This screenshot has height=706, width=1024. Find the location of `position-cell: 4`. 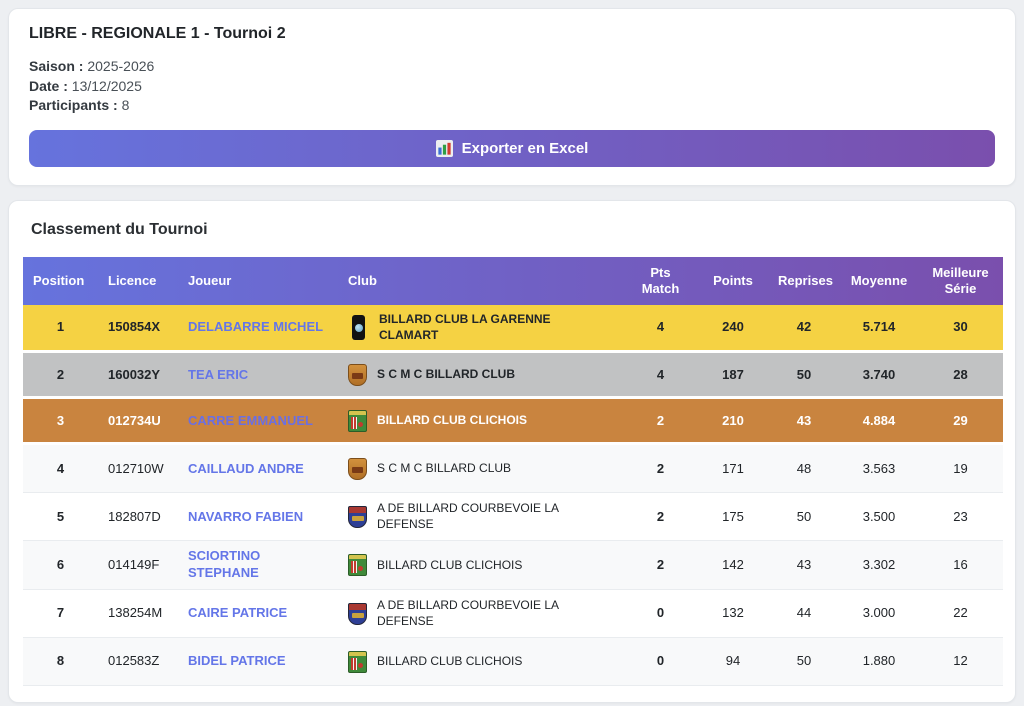

position-cell: 4 is located at coordinates (60, 469).